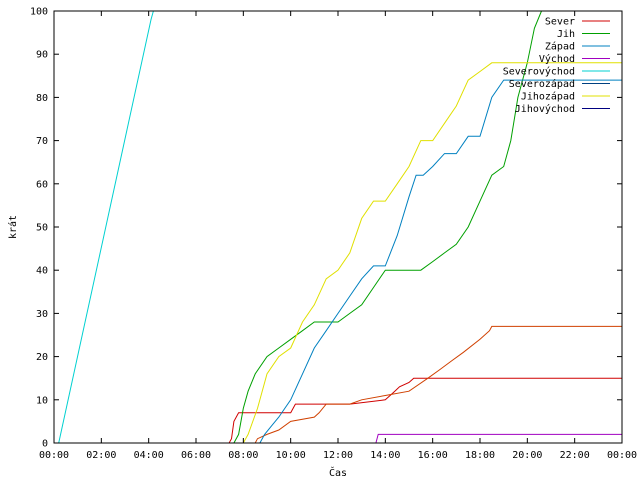 This screenshot has width=640, height=480. What do you see at coordinates (557, 59) in the screenshot?
I see `legend-label: Východ` at bounding box center [557, 59].